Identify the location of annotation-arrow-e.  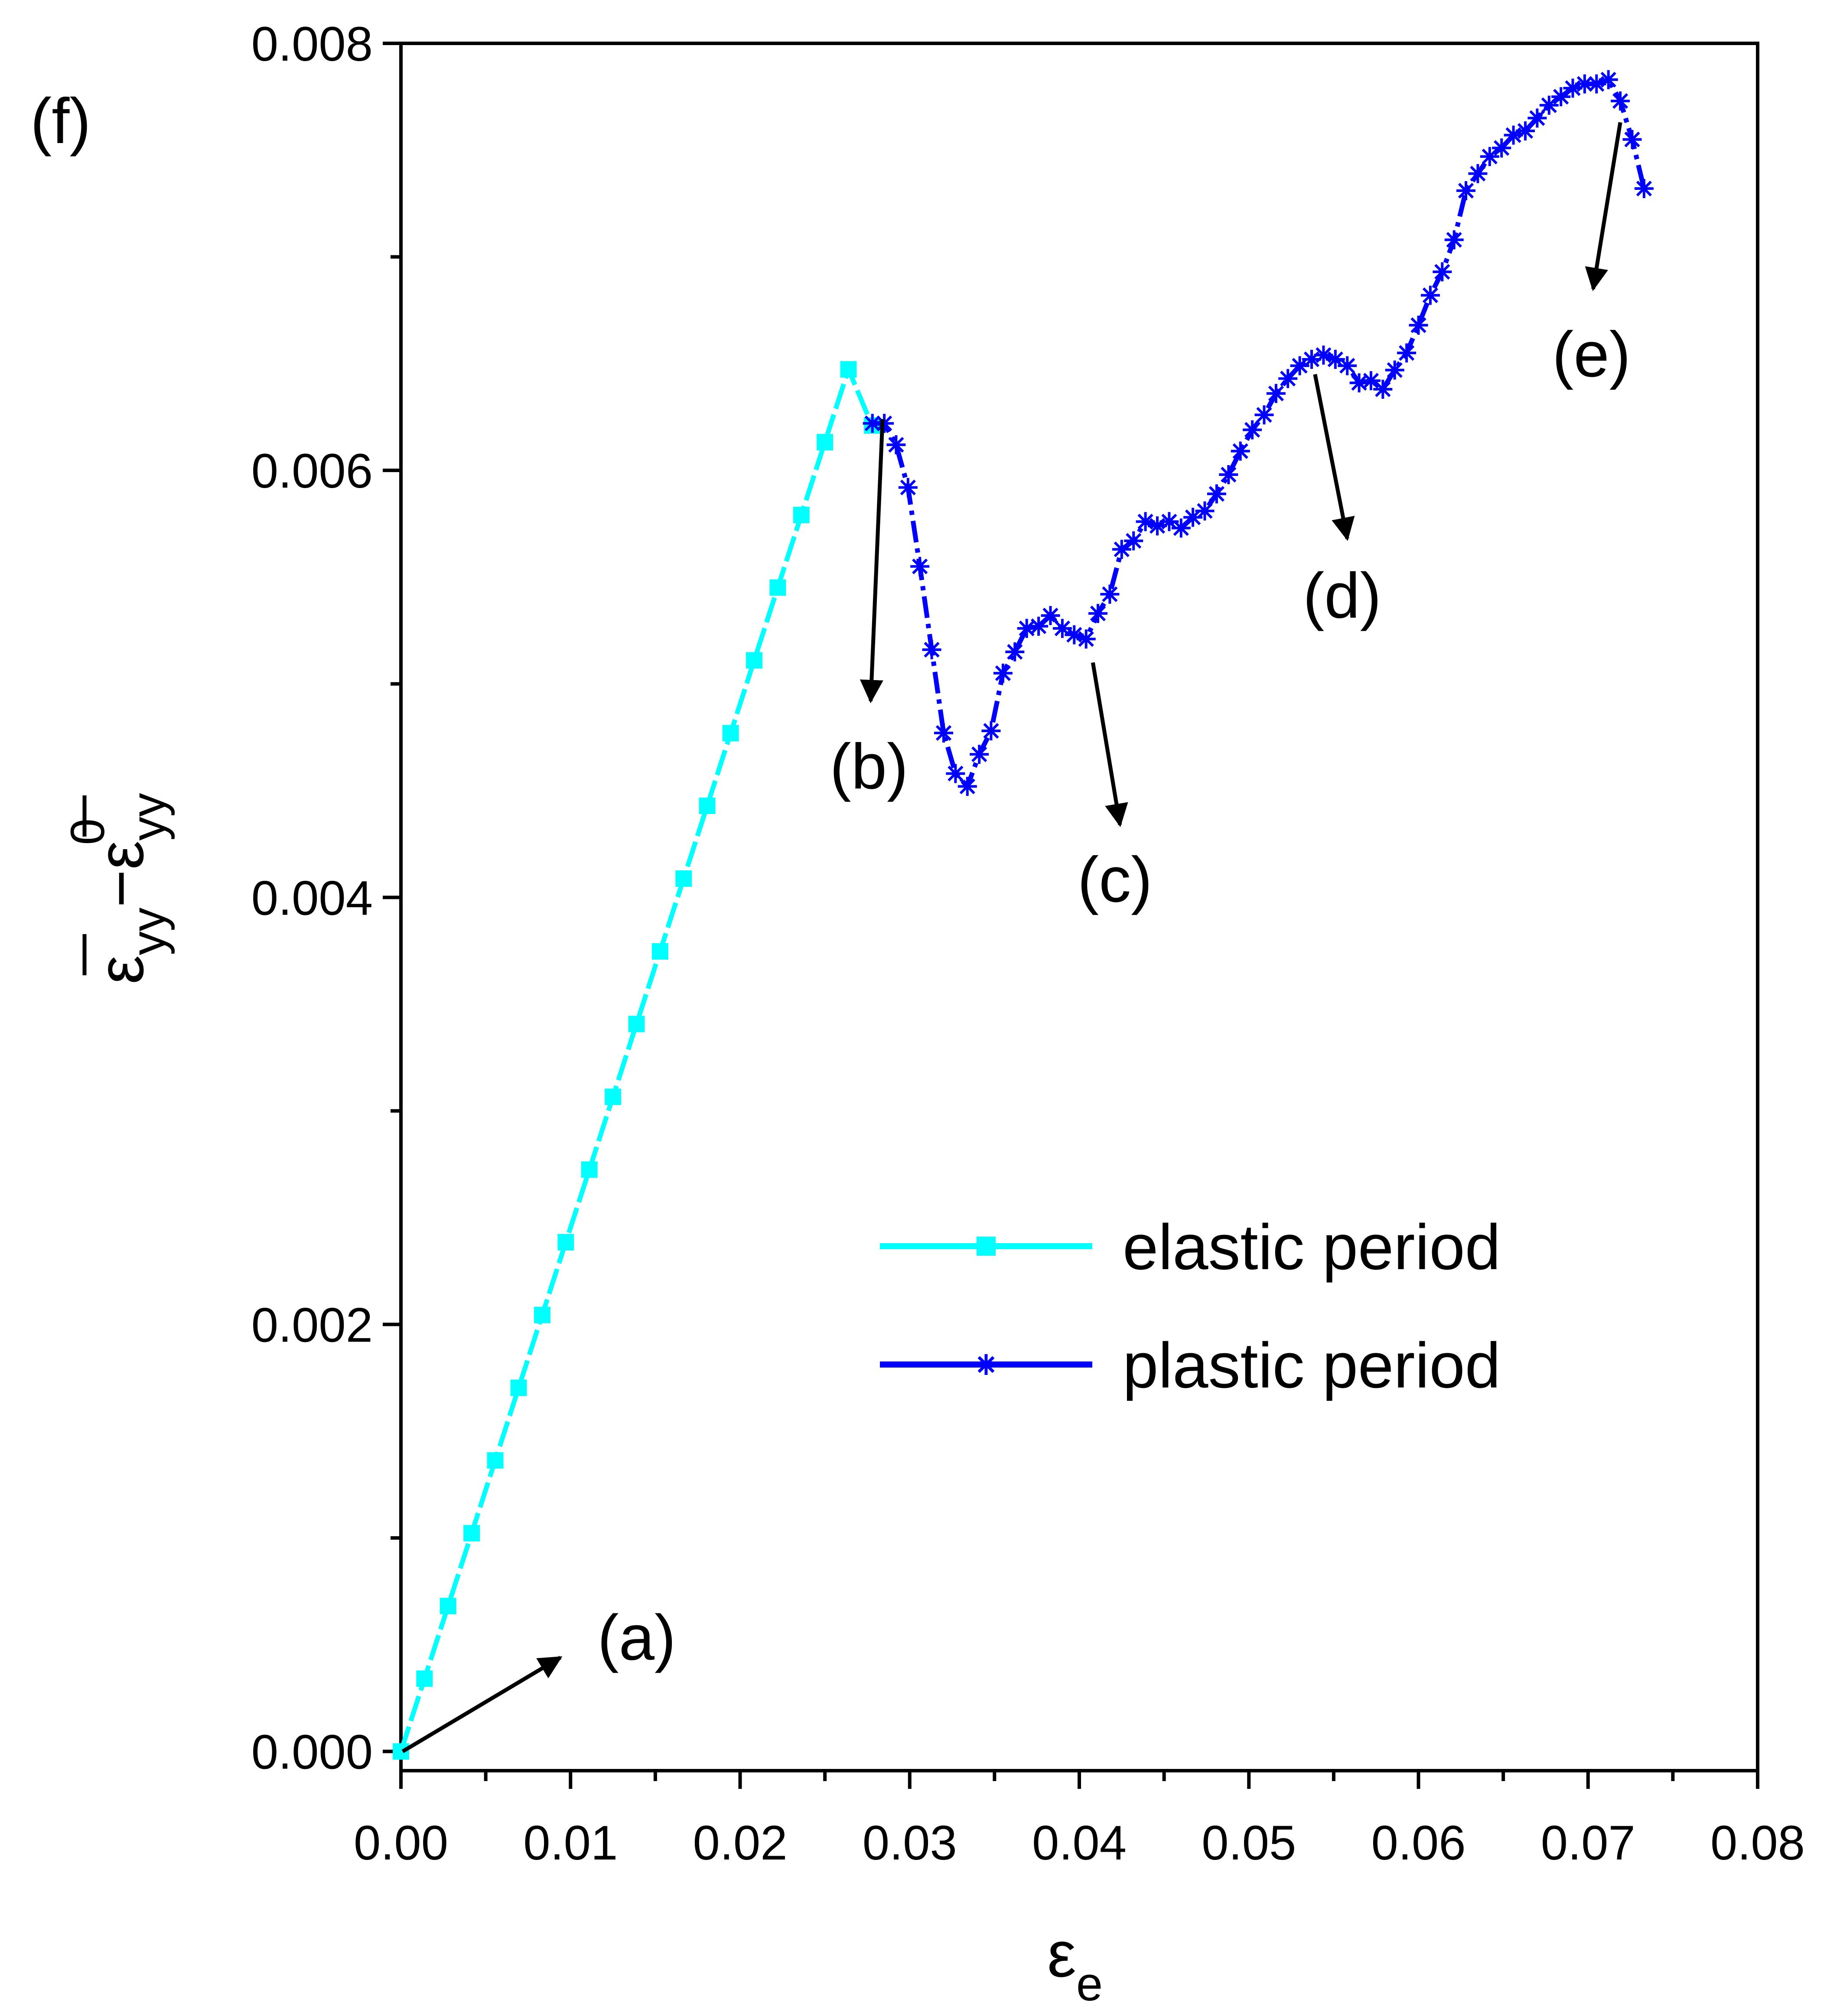
(1604, 206).